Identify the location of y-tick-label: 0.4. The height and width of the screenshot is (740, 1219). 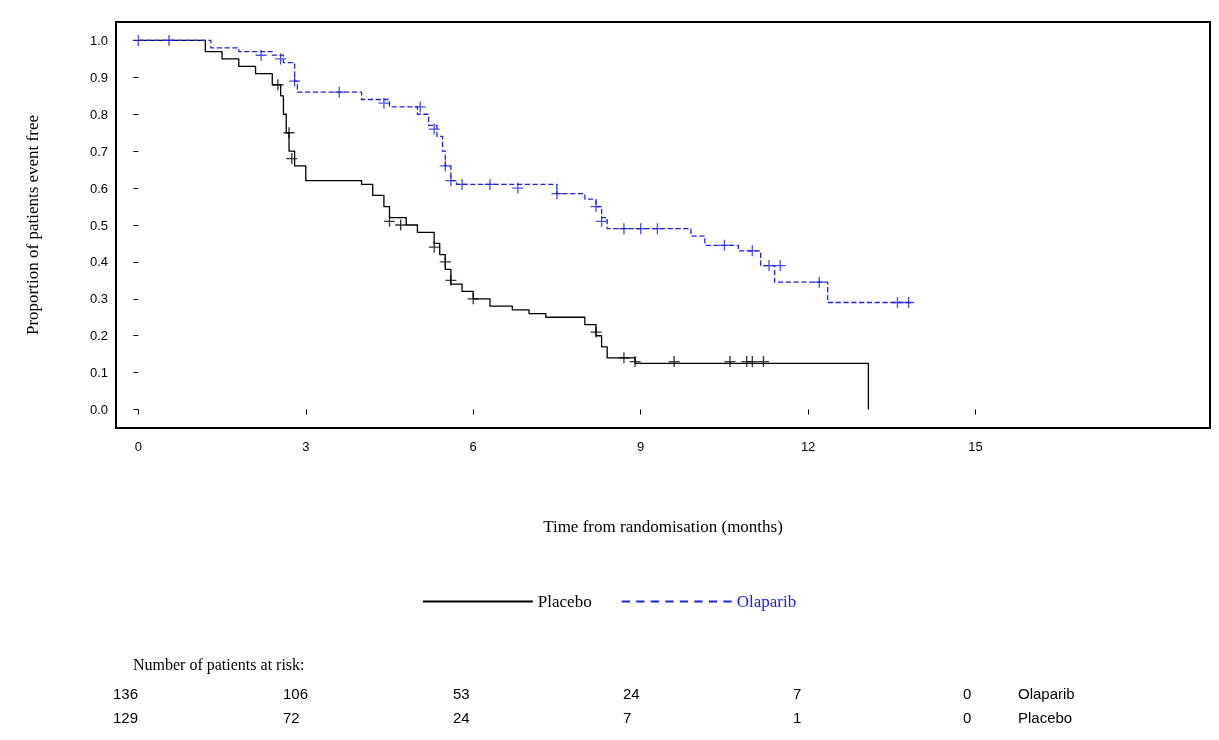
(98, 262).